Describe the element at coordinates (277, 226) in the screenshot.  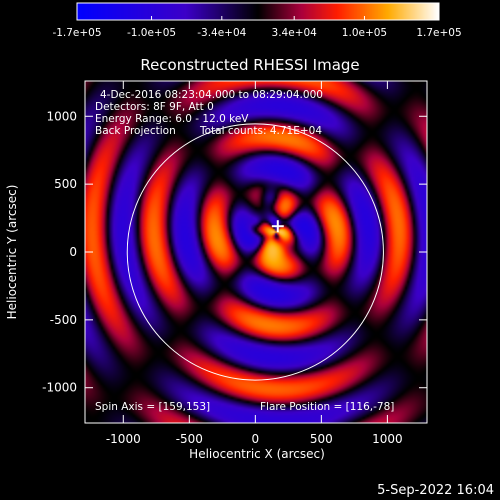
I see `flare-marker` at that location.